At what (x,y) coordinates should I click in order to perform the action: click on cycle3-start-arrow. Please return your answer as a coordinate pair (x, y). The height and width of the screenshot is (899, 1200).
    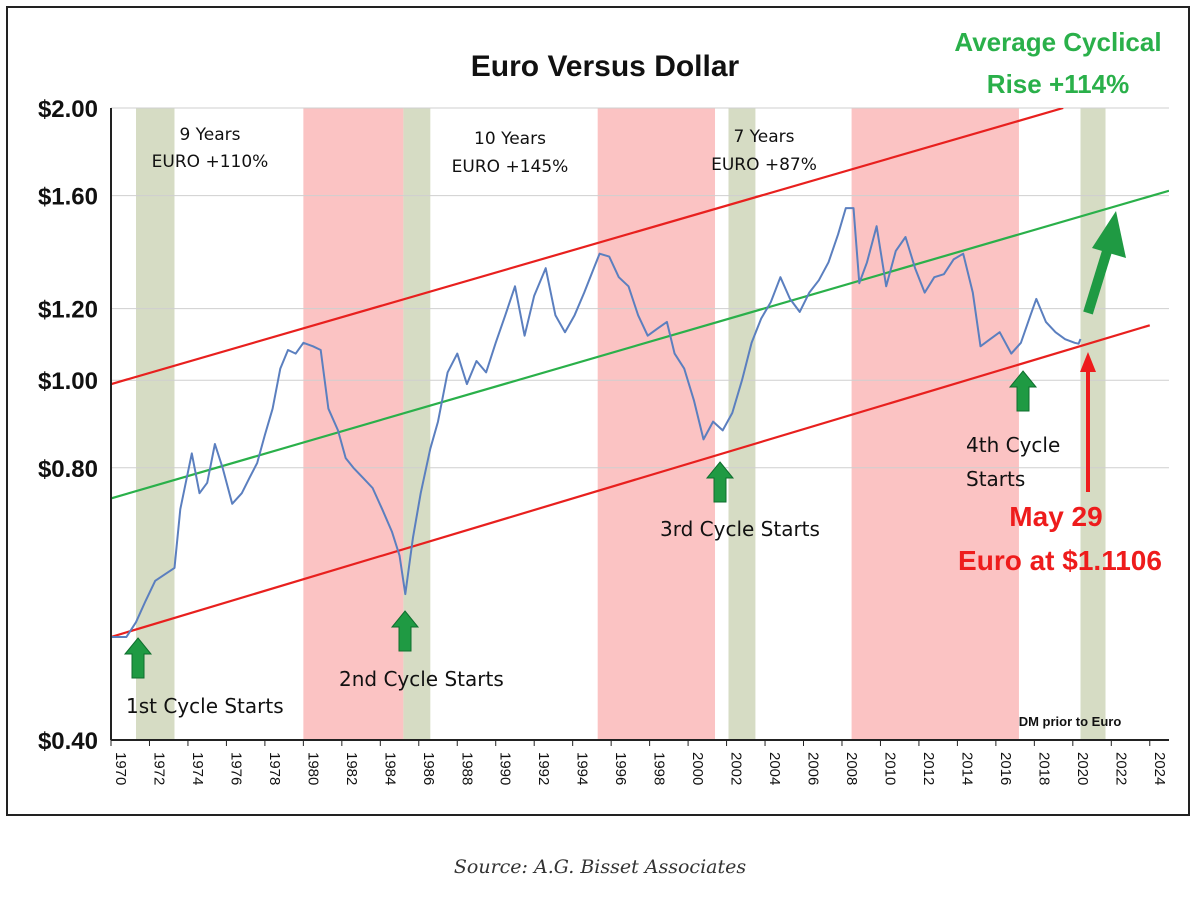
    Looking at the image, I should click on (720, 482).